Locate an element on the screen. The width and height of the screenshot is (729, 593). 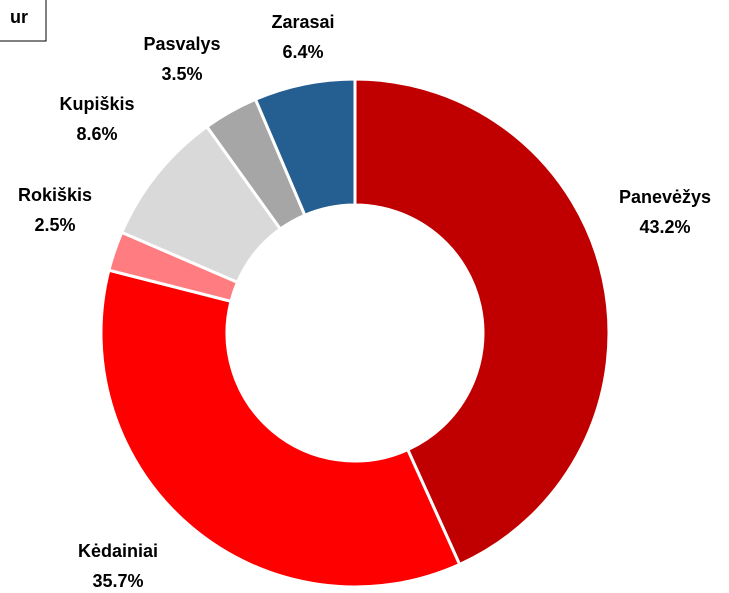
slice-value-label: 43.2% is located at coordinates (664, 227).